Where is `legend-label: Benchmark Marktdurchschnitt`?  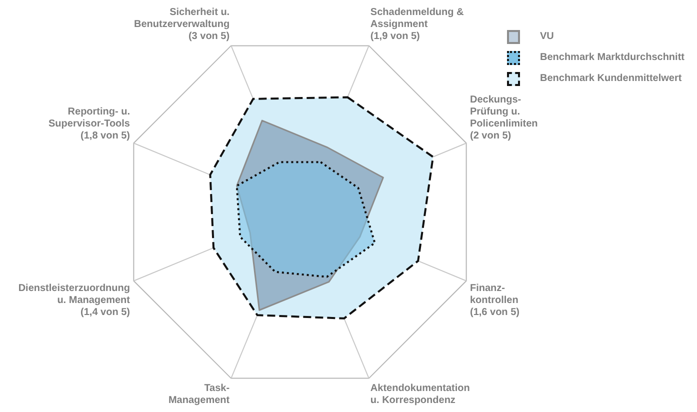 legend-label: Benchmark Marktdurchschnitt is located at coordinates (612, 58).